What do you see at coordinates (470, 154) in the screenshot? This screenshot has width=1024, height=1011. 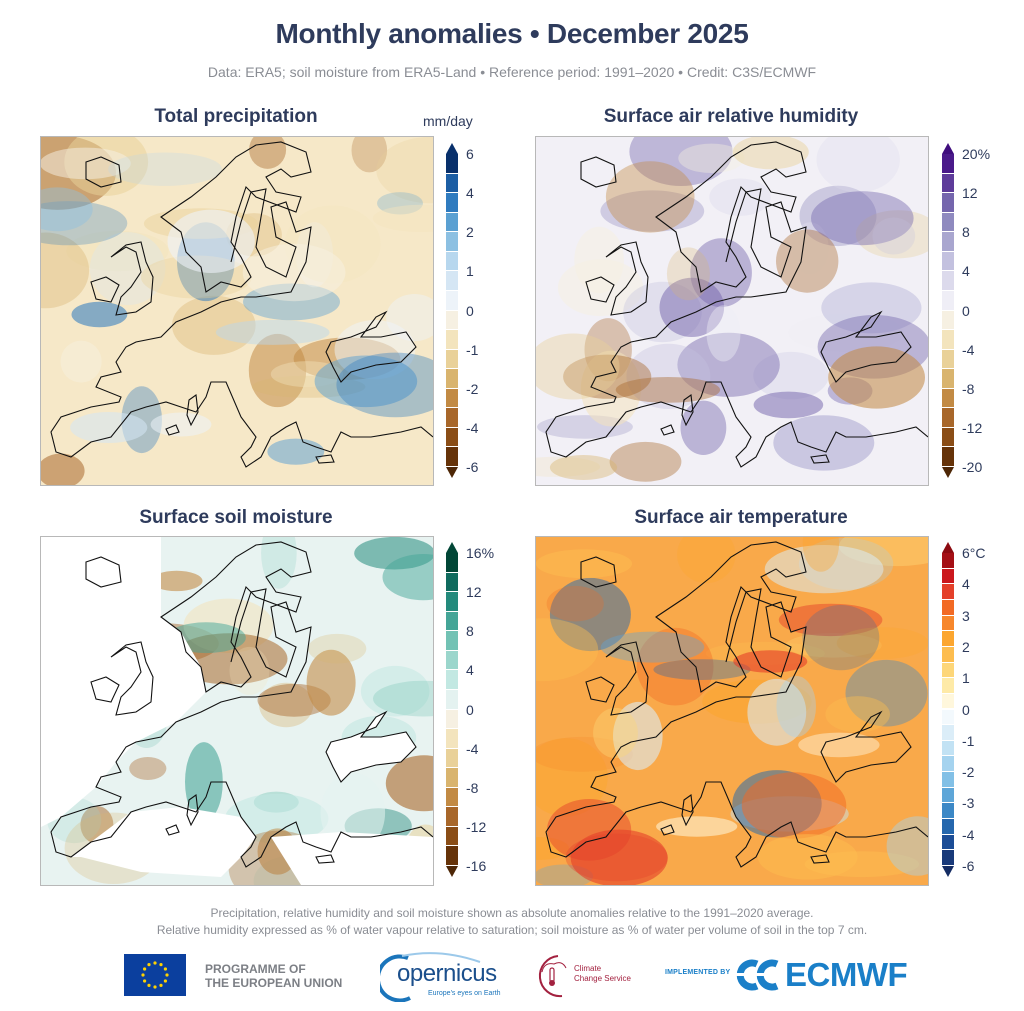 I see `colorbar-tick-label: 6` at bounding box center [470, 154].